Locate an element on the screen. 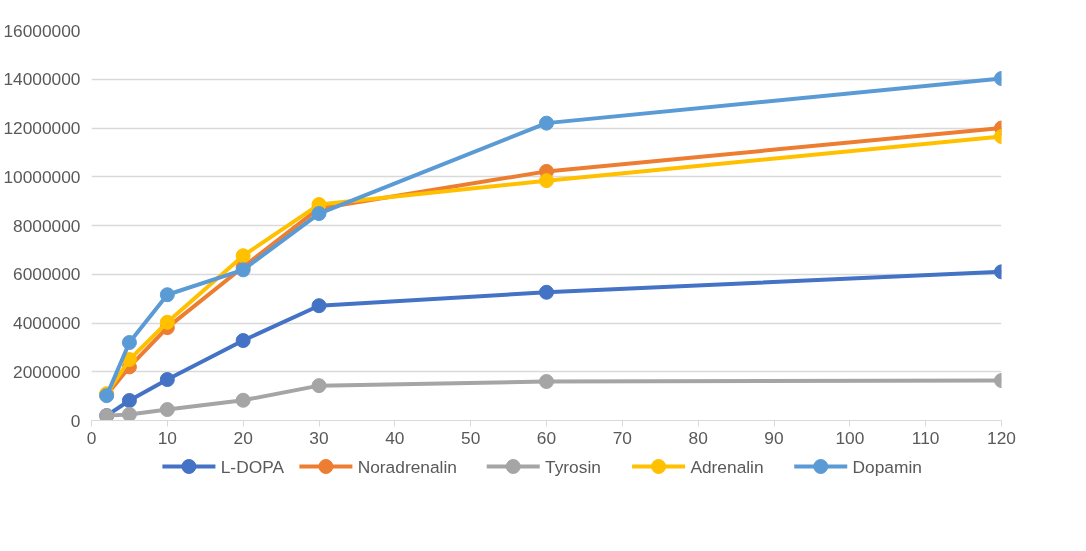  legend-label: Tyrosin is located at coordinates (573, 466).